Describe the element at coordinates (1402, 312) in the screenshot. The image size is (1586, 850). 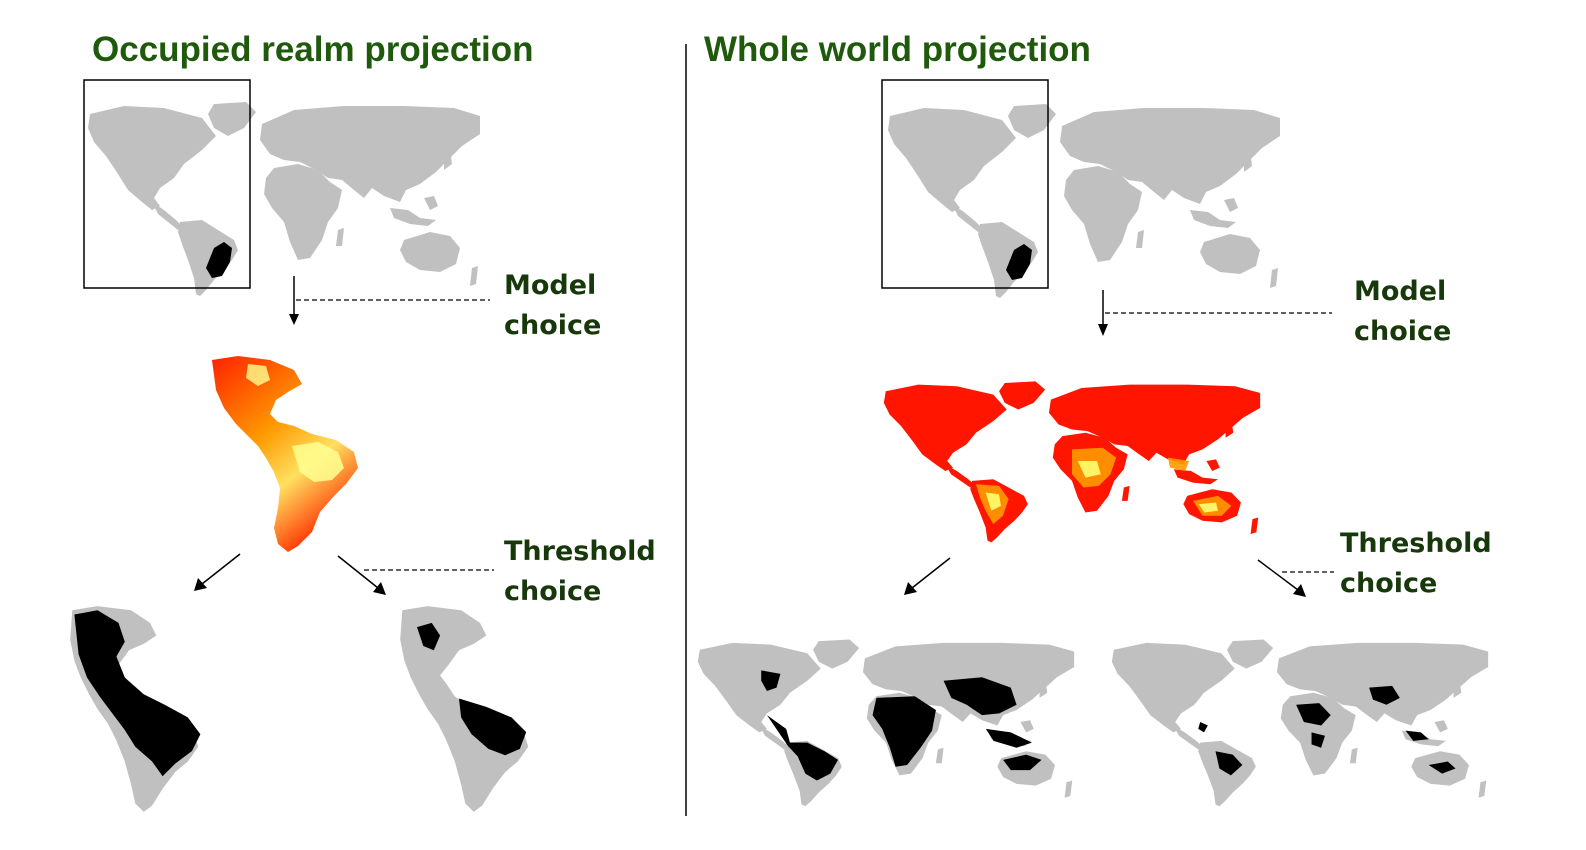
I see `right-model-choice-label: Model choice` at that location.